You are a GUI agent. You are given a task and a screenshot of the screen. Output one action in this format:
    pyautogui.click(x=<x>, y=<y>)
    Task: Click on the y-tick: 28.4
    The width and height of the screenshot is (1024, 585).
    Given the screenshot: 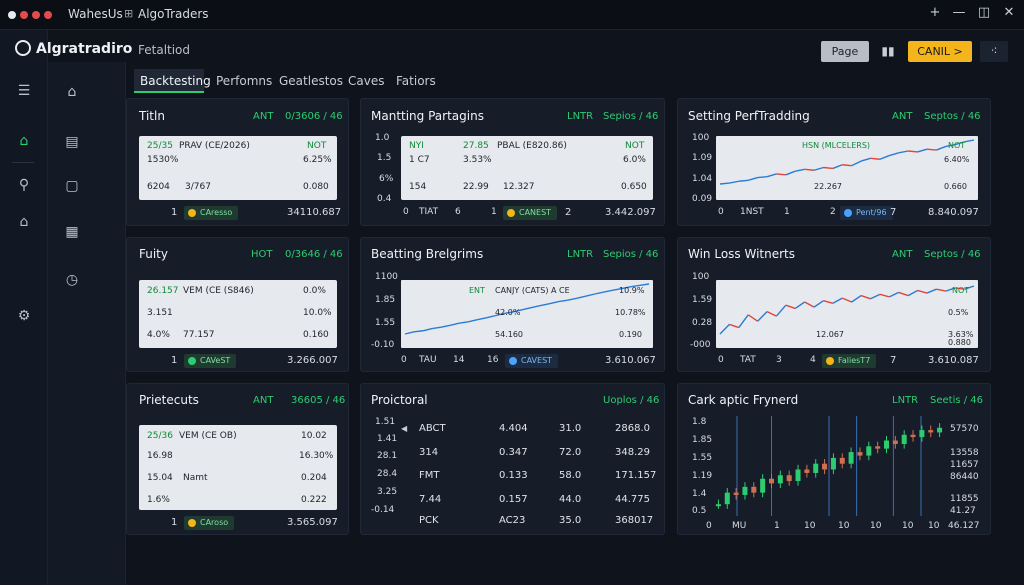 What is the action you would take?
    pyautogui.click(x=387, y=474)
    